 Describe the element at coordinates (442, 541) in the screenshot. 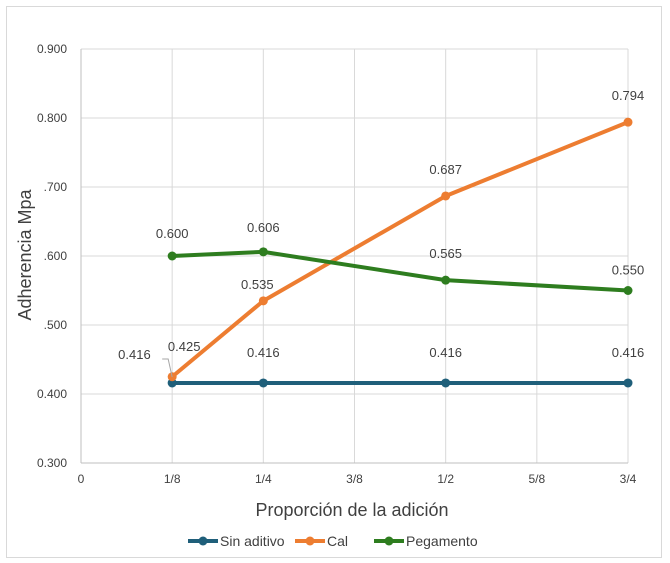

I see `legend-label-pegamento: Pegamento` at that location.